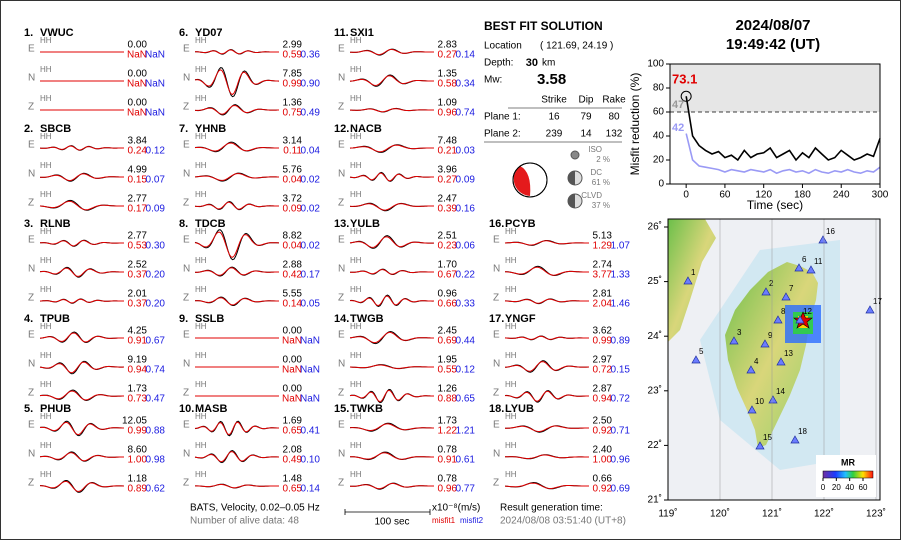 This screenshot has height=541, width=902. Describe the element at coordinates (603, 421) in the screenshot. I see `amplitude: 2.50` at that location.